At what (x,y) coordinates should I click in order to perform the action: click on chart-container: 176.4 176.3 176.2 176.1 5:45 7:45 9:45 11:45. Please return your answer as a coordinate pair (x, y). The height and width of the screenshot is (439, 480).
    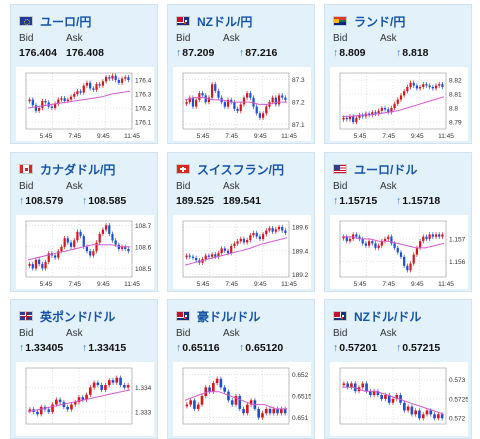
    Looking at the image, I should click on (85, 104).